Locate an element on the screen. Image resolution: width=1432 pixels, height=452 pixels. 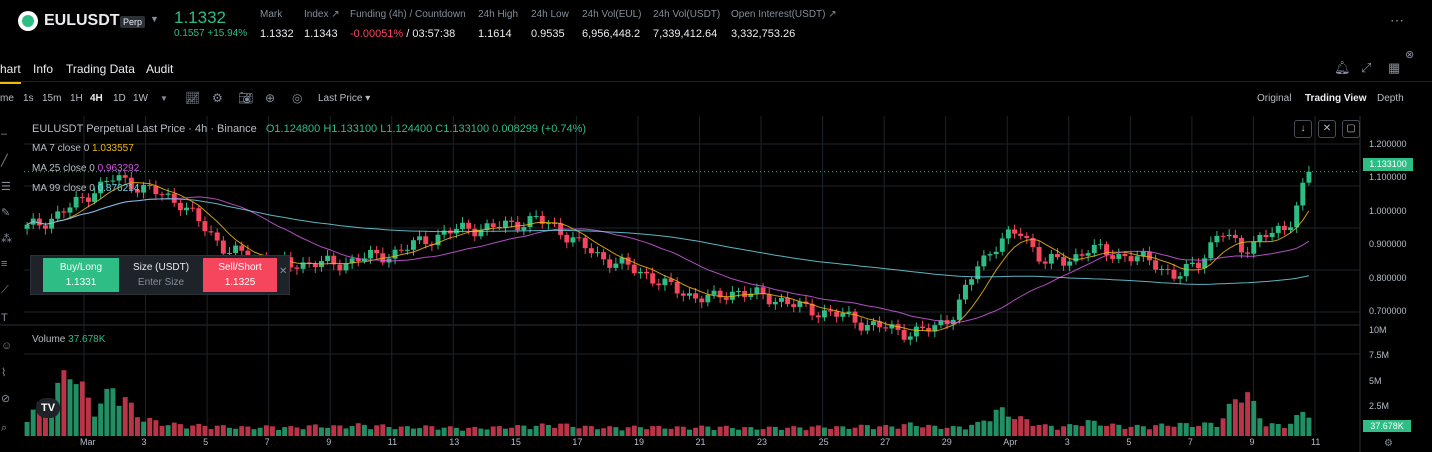
interval-1d: 1D is located at coordinates (119, 98).